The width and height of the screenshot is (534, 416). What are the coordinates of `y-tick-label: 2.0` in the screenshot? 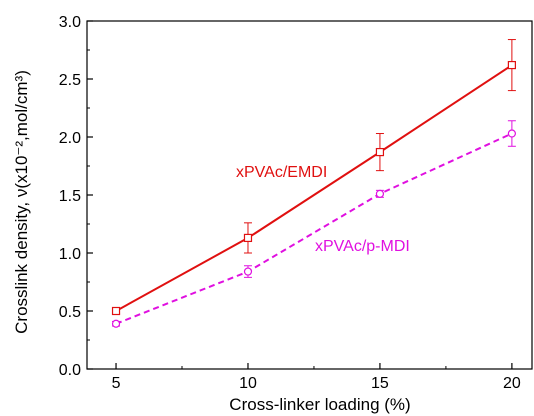 It's located at (70, 138).